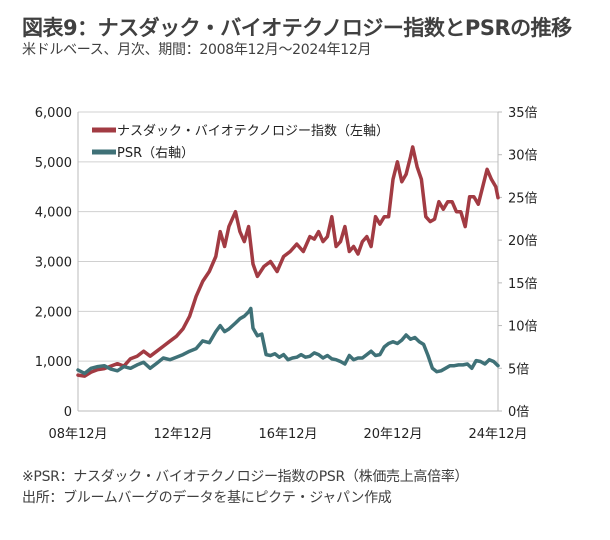  I want to click on y-left-tick-label: 5,000, so click(53, 163).